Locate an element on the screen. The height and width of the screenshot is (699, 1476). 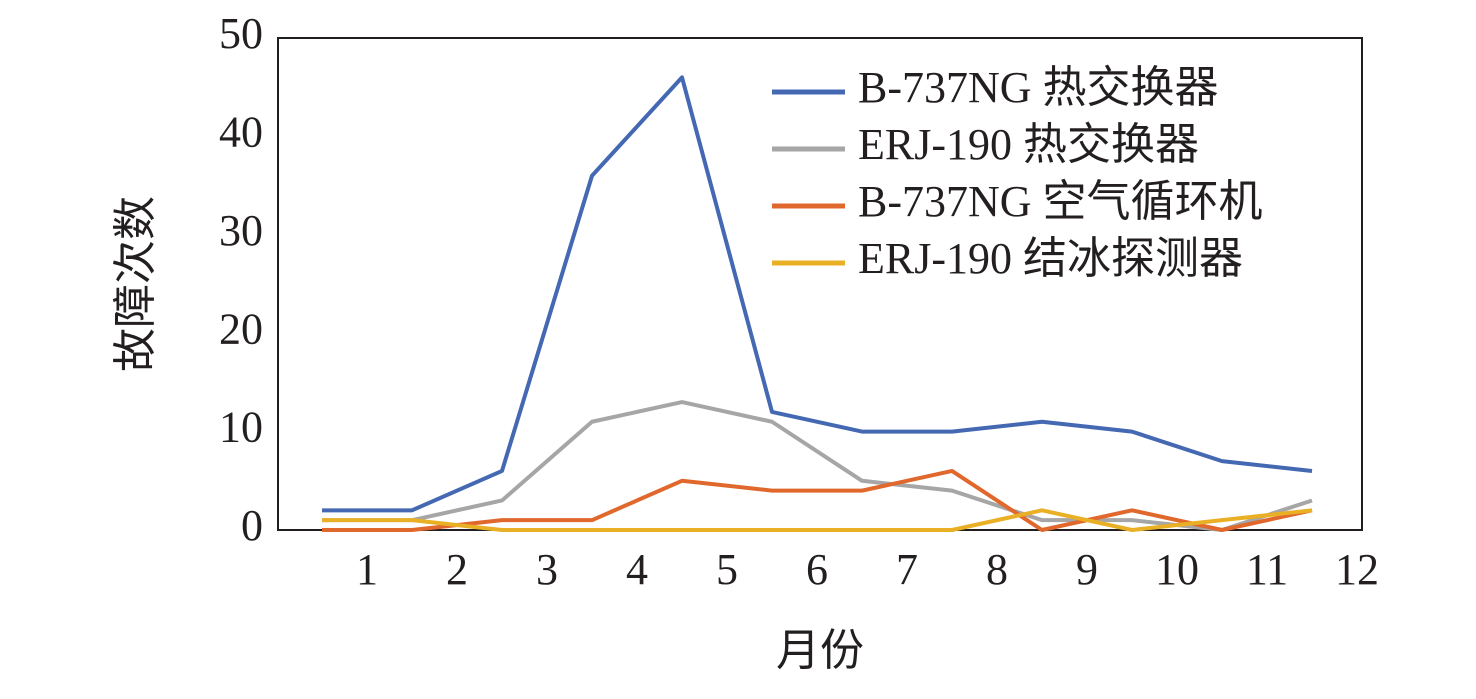
y-tick-label: 40 is located at coordinates (241, 131).